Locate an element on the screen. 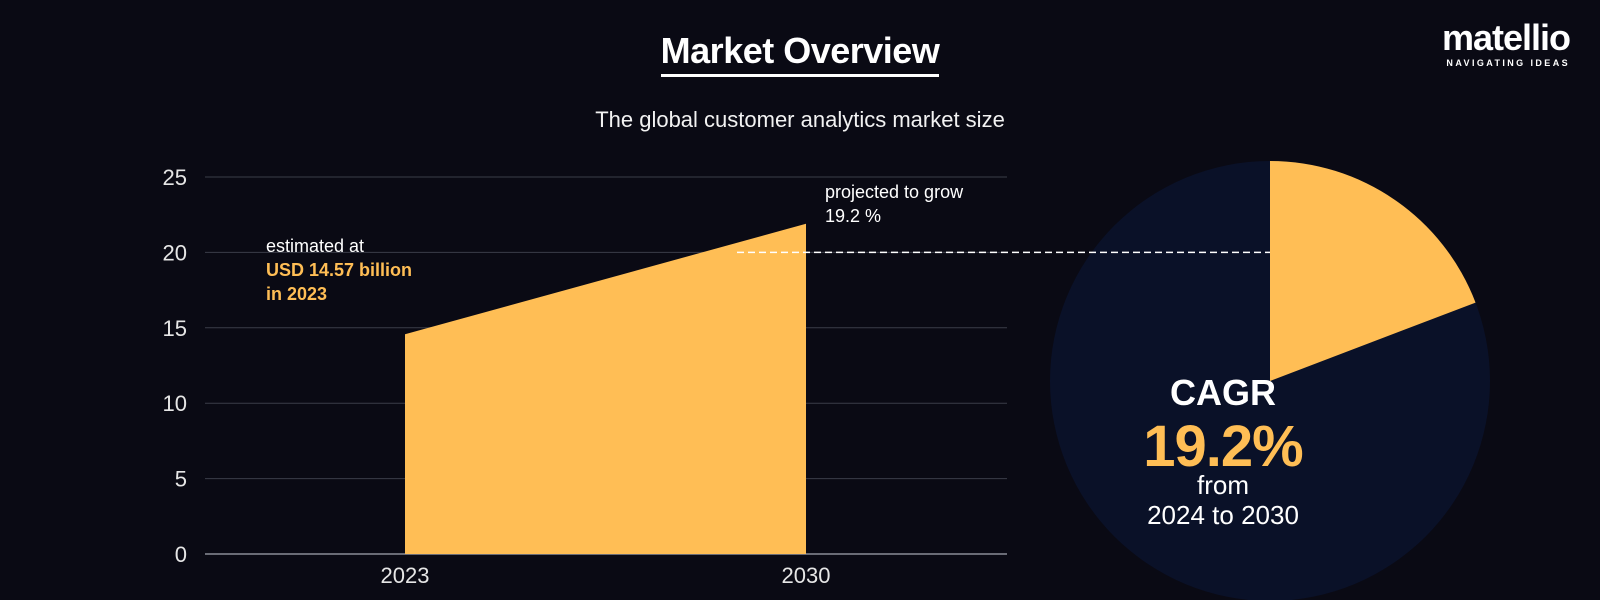  pie-slice-cagr is located at coordinates (1373, 271).